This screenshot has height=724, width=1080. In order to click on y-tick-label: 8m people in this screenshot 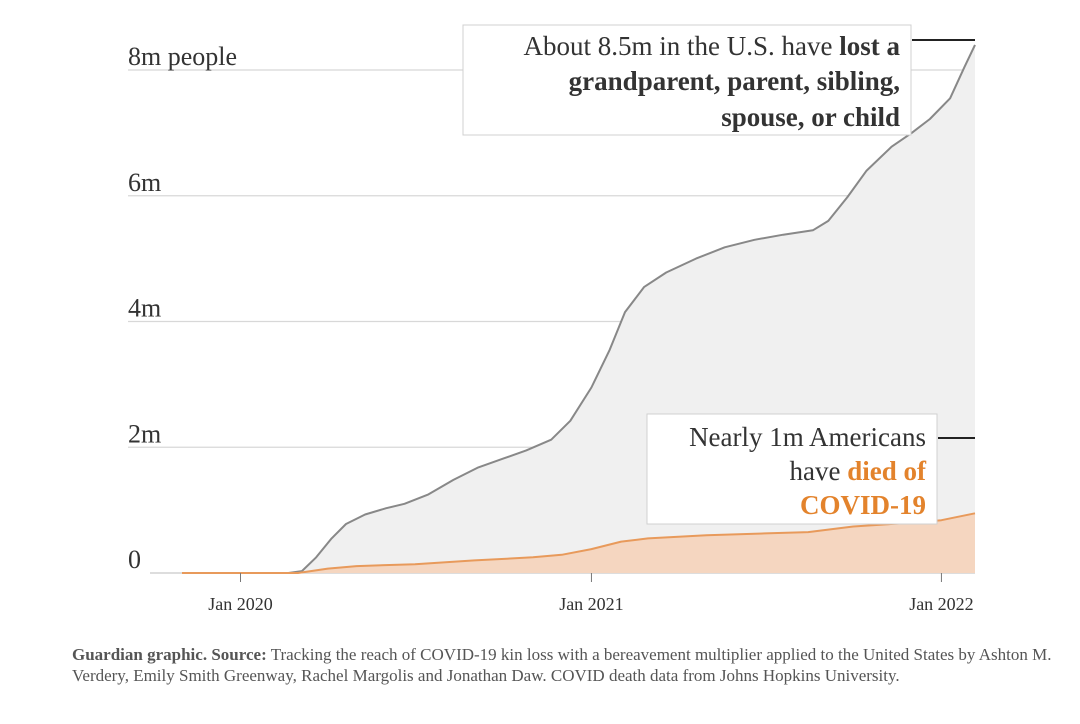, I will do `click(182, 56)`.